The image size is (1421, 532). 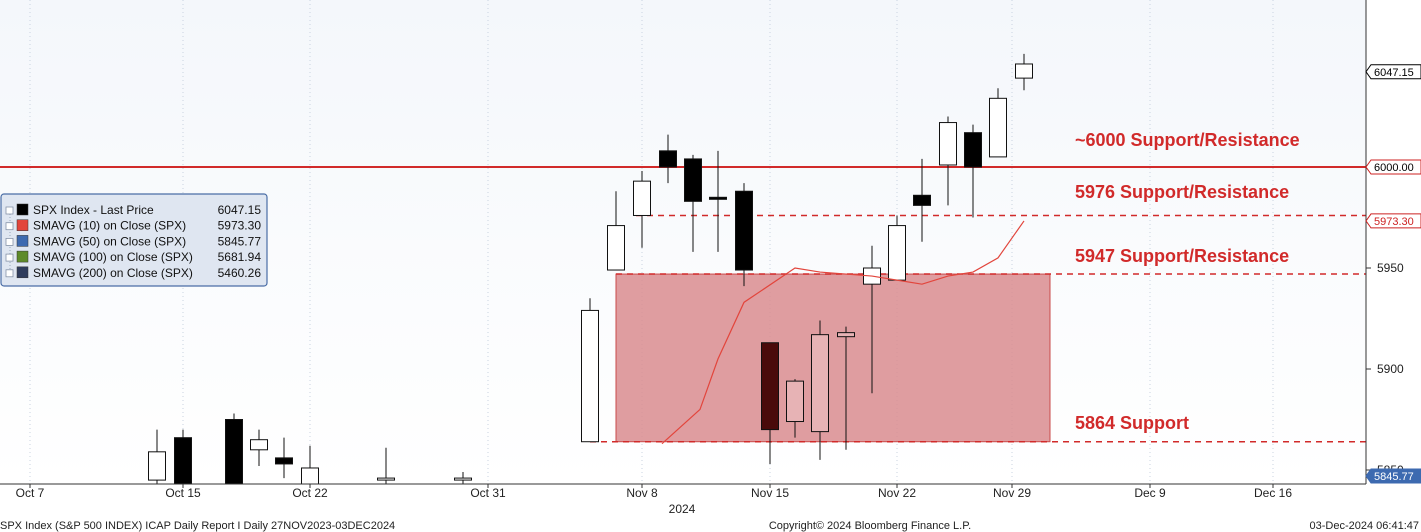 What do you see at coordinates (109, 241) in the screenshot?
I see `legend-label: SMAVG (50) on Close (SPX)` at bounding box center [109, 241].